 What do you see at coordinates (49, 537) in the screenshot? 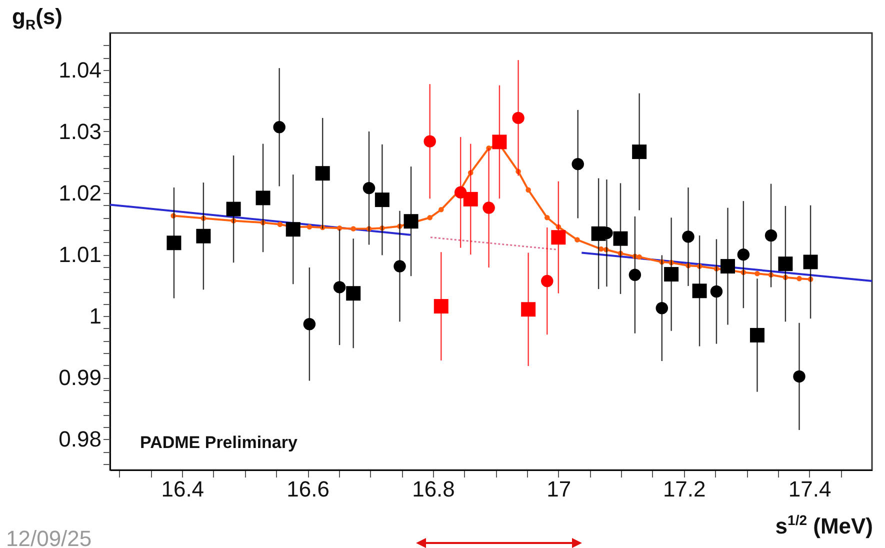
I see `text: 12/09/25` at bounding box center [49, 537].